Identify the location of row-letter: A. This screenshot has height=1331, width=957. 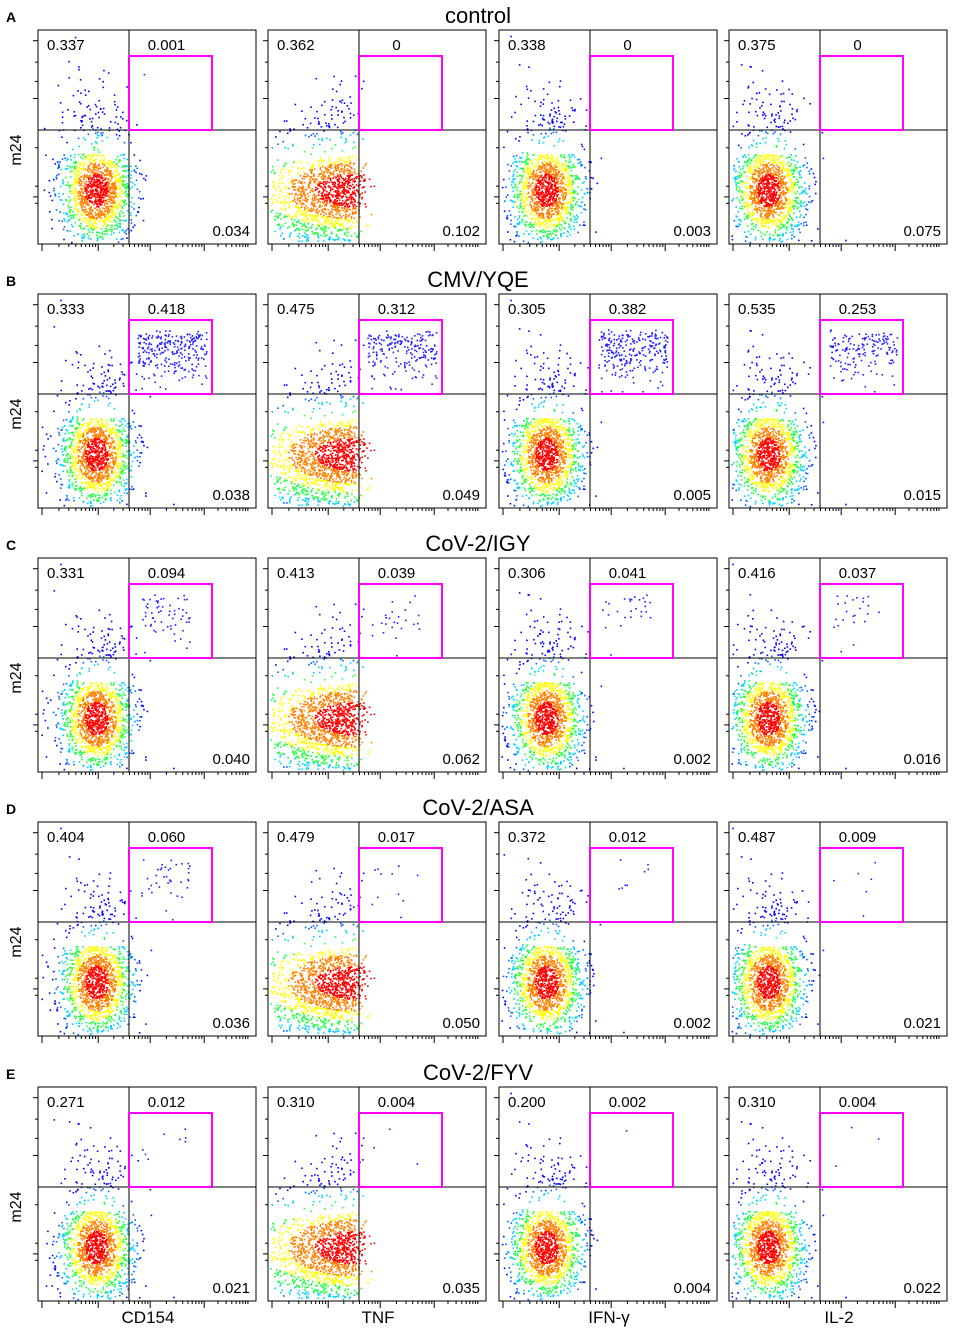
(11, 17).